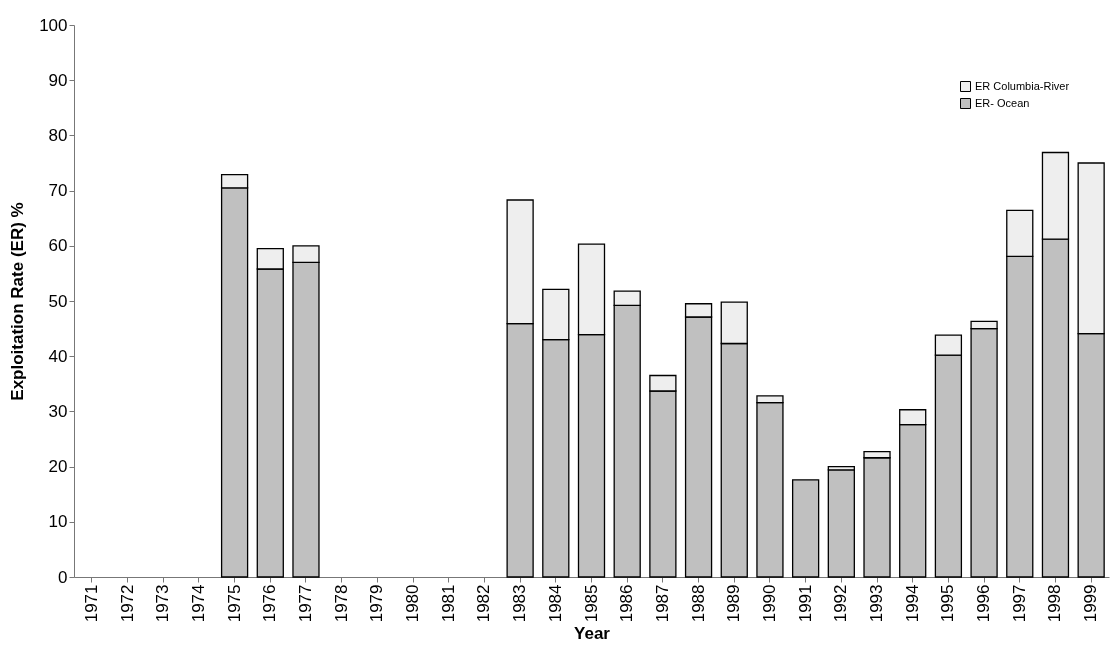  What do you see at coordinates (58, 522) in the screenshot?
I see `y-tick-label: 10` at bounding box center [58, 522].